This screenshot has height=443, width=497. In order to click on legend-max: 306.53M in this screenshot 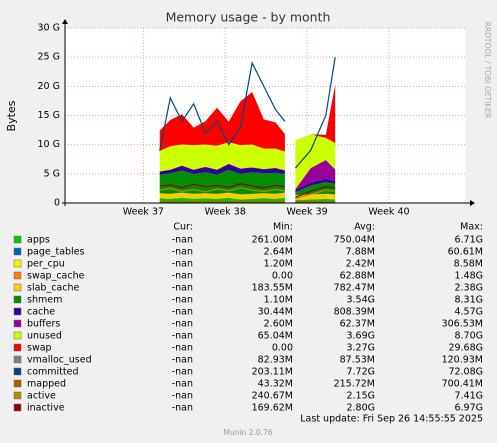, I will do `click(462, 324)`.